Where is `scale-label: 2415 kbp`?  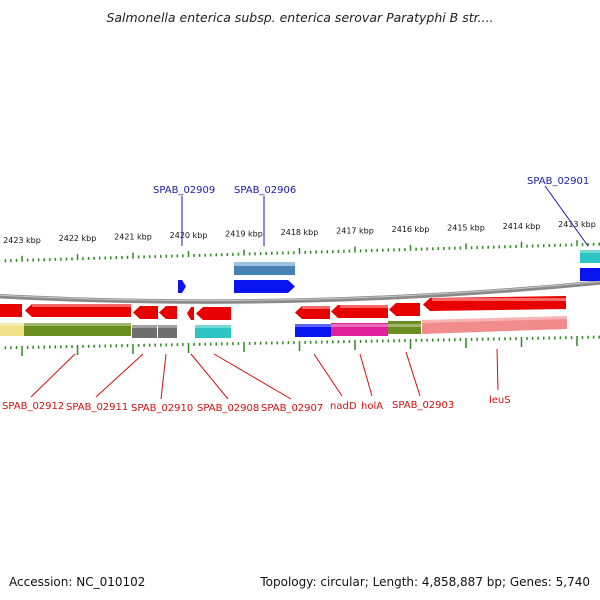 scale-label: 2415 kbp is located at coordinates (466, 227).